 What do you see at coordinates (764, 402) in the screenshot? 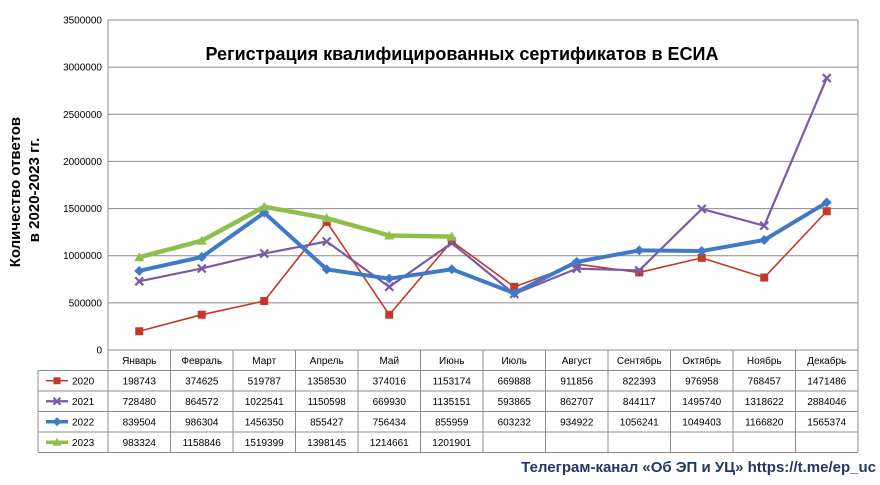
I see `table-cell: 1318622` at bounding box center [764, 402].